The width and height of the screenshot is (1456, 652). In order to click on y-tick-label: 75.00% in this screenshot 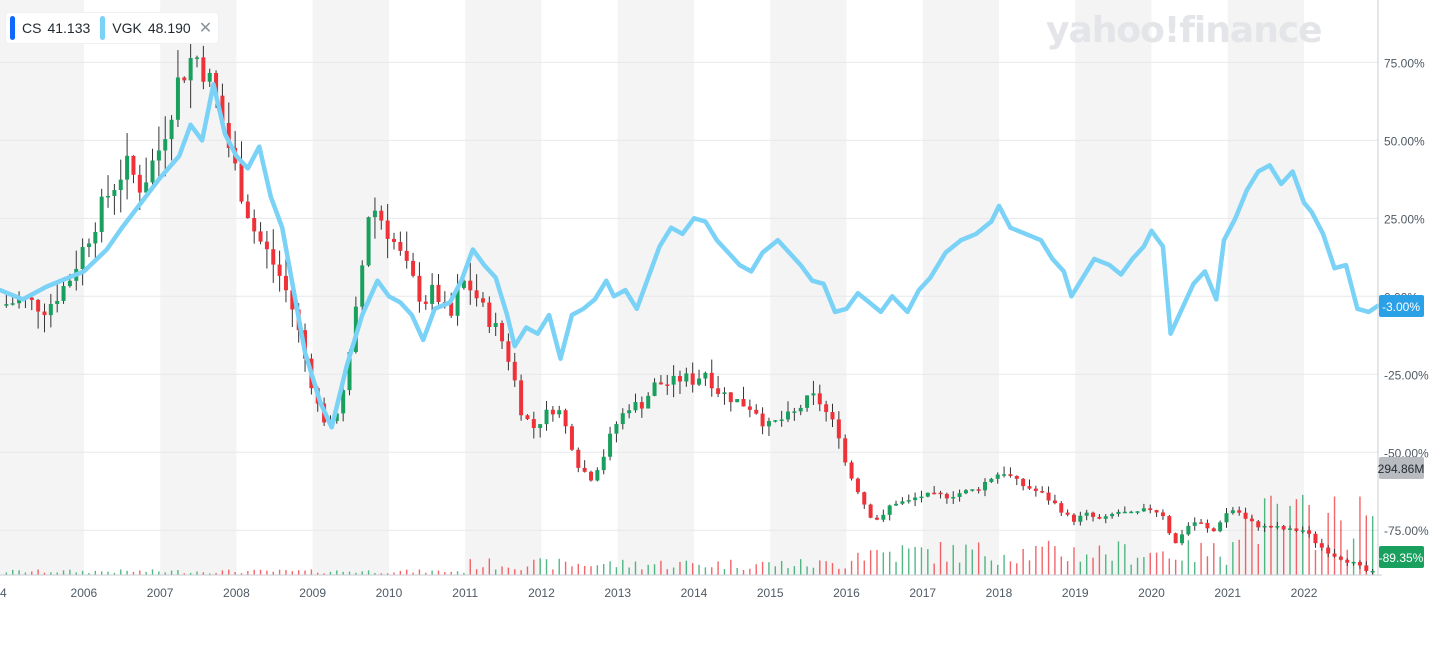, I will do `click(1404, 63)`.